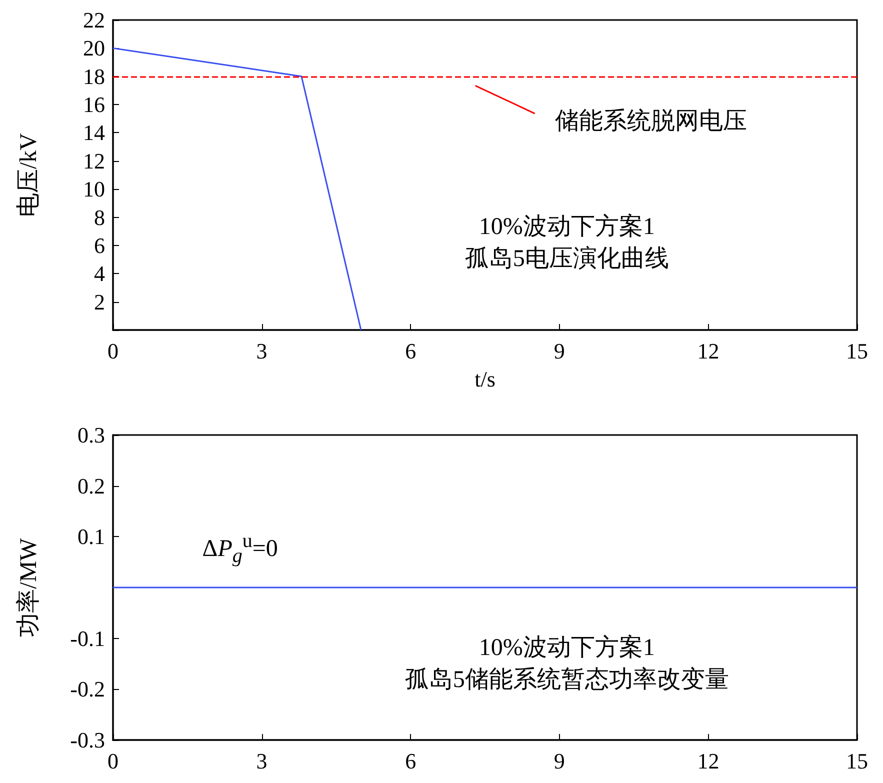  Describe the element at coordinates (566, 242) in the screenshot. I see `annotation: 10%波动下方案1 孤岛5电压演化曲线` at that location.